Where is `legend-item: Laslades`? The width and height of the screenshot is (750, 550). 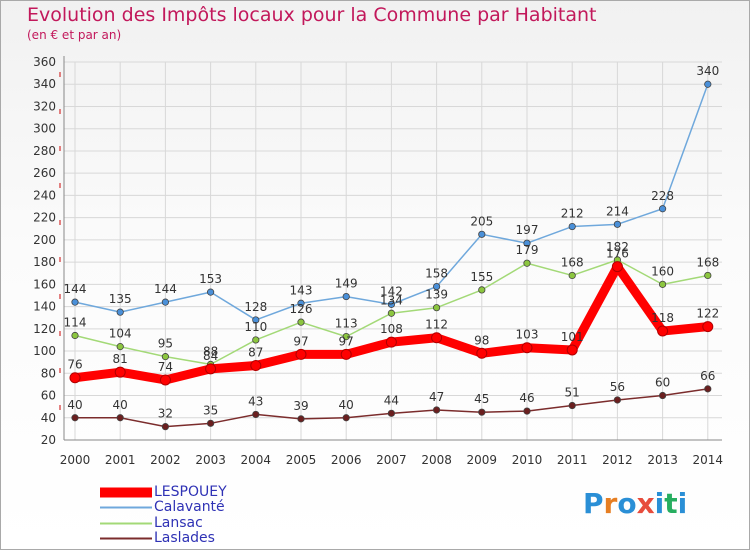 legend-item: Laslades is located at coordinates (200, 538).